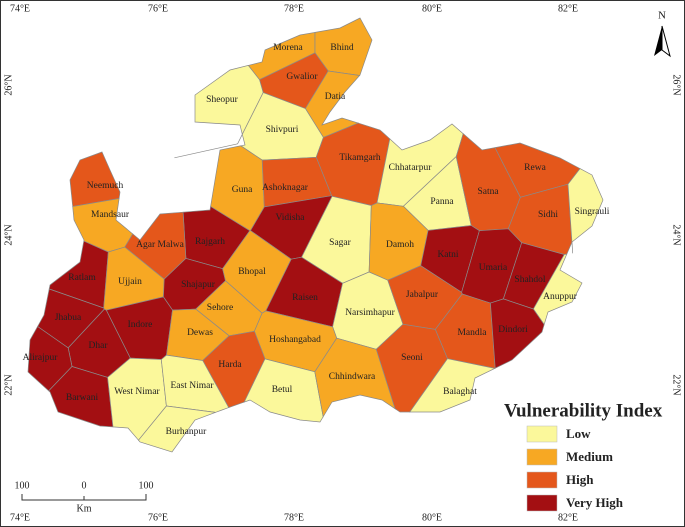  What do you see at coordinates (130, 282) in the screenshot?
I see `district-label: Ujjain` at bounding box center [130, 282].